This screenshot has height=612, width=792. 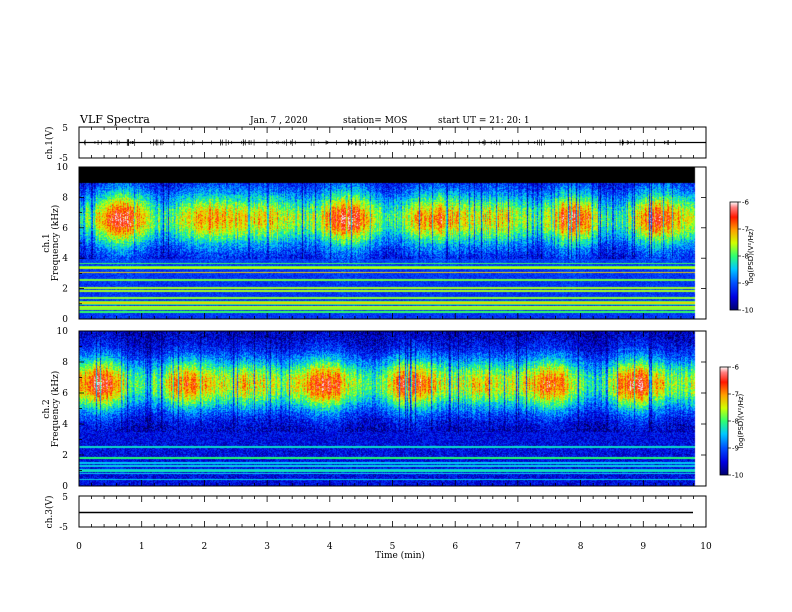 I want to click on time-tick-label: 5, so click(x=393, y=547).